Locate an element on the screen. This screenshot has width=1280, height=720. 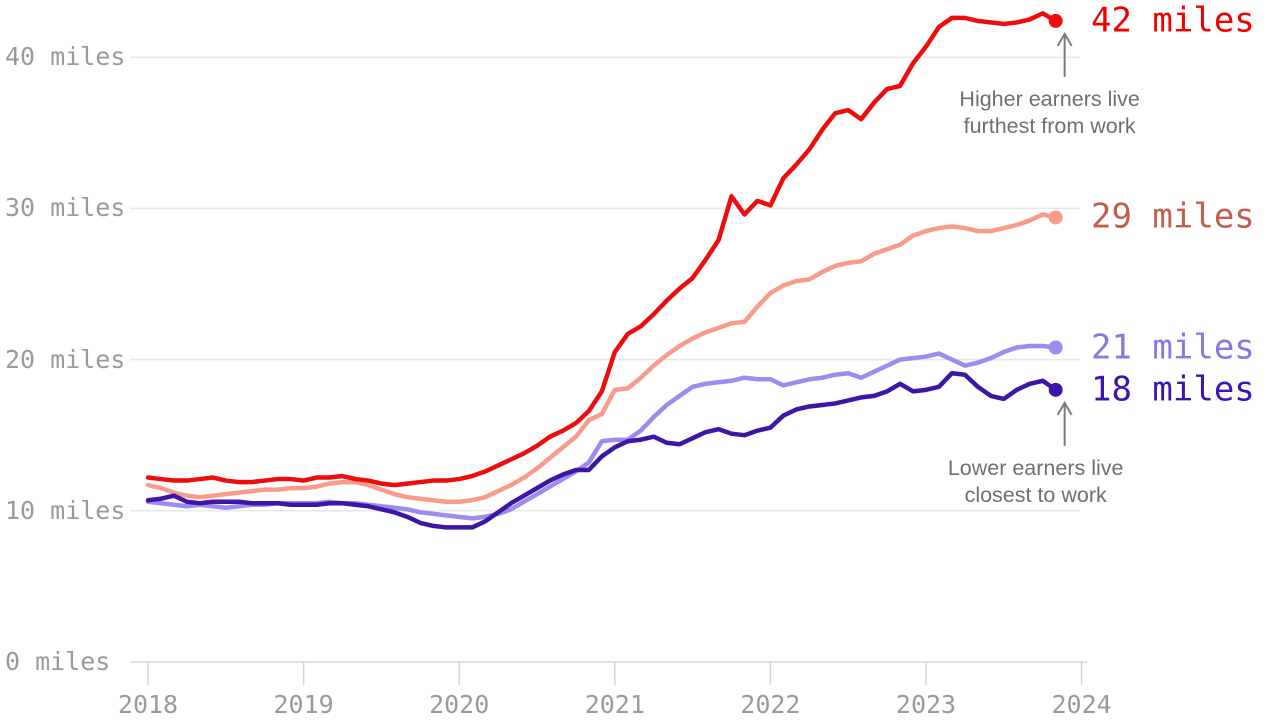
end-dot-upper-middle-earners is located at coordinates (1055, 217).